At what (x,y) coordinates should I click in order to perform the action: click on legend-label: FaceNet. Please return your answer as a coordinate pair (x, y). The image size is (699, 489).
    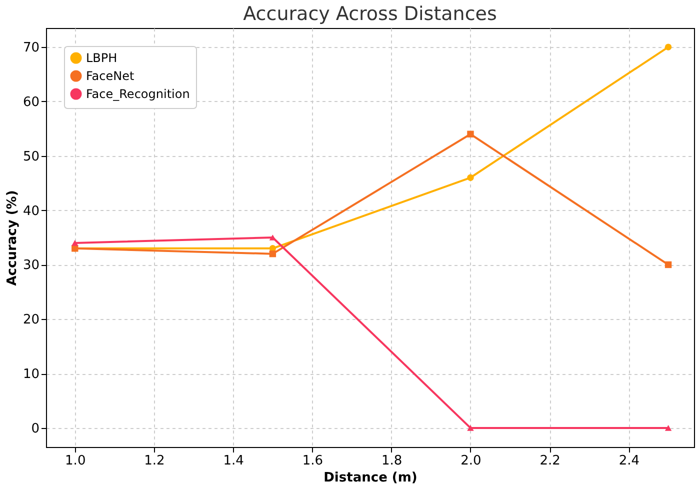
    Looking at the image, I should click on (110, 76).